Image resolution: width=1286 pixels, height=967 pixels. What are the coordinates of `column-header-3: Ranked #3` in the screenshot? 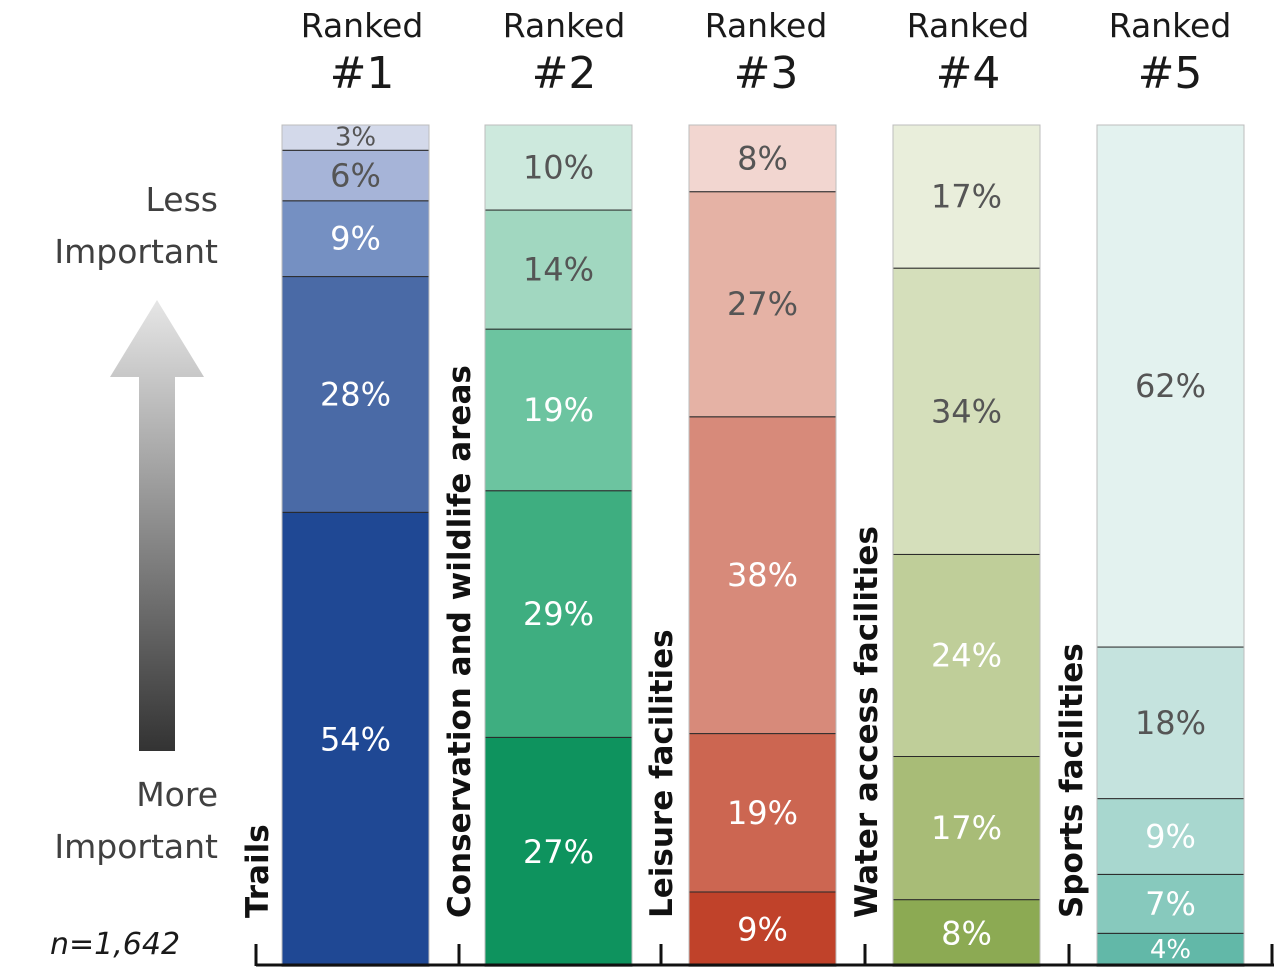 It's located at (766, 52).